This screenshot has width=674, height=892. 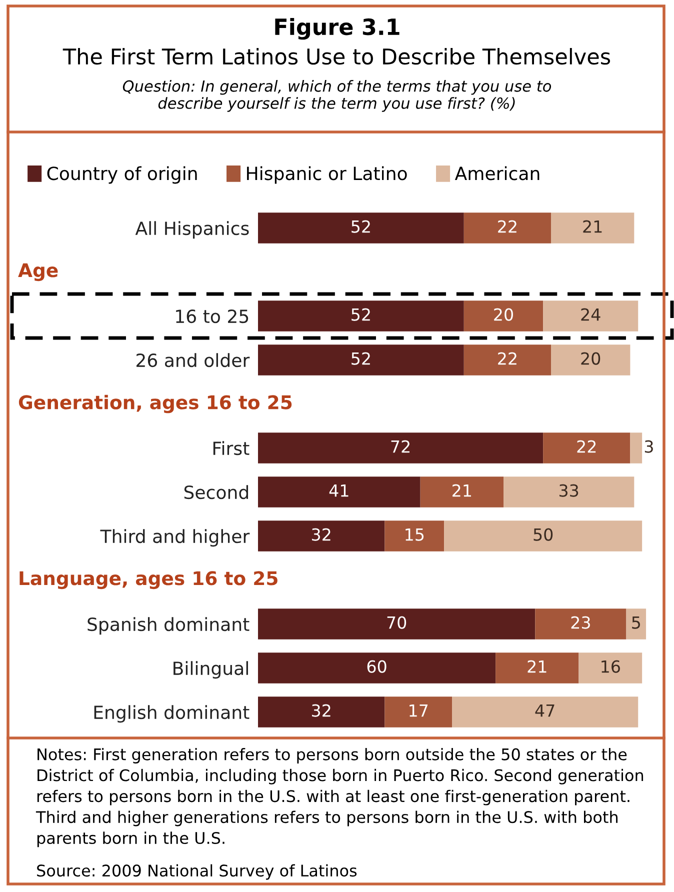 What do you see at coordinates (149, 580) in the screenshot?
I see `chart-title: Language, ages 16 to 25` at bounding box center [149, 580].